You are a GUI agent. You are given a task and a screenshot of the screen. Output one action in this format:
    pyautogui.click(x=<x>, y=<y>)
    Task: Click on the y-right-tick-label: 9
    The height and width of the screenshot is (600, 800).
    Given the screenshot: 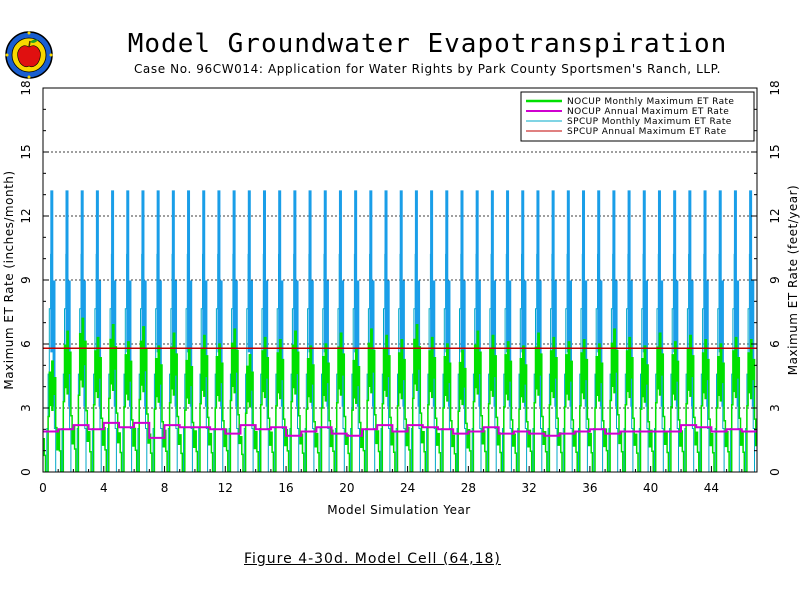 What is the action you would take?
    pyautogui.click(x=775, y=280)
    